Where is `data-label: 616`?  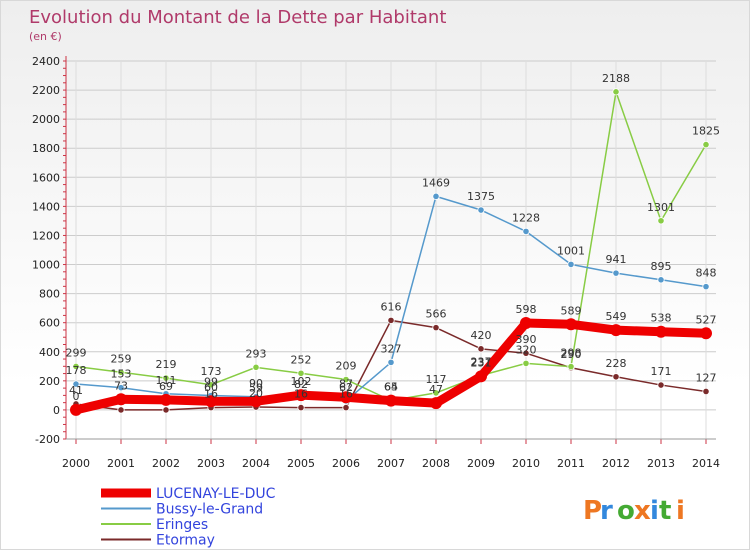 data-label: 616 is located at coordinates (391, 306).